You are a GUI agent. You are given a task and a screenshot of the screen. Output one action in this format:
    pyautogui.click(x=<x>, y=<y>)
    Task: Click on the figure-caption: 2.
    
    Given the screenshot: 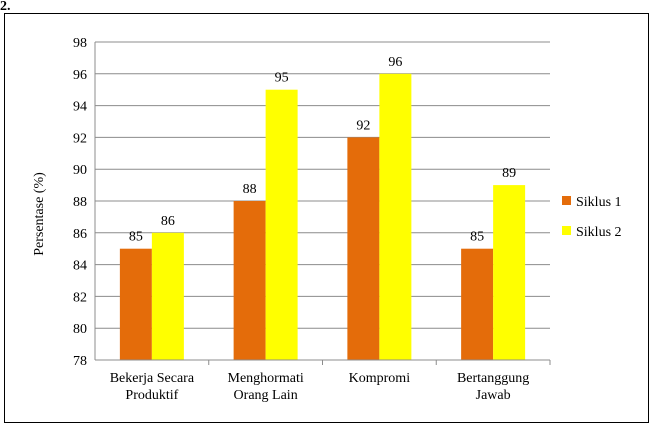 What is the action you would take?
    pyautogui.click(x=5, y=7)
    